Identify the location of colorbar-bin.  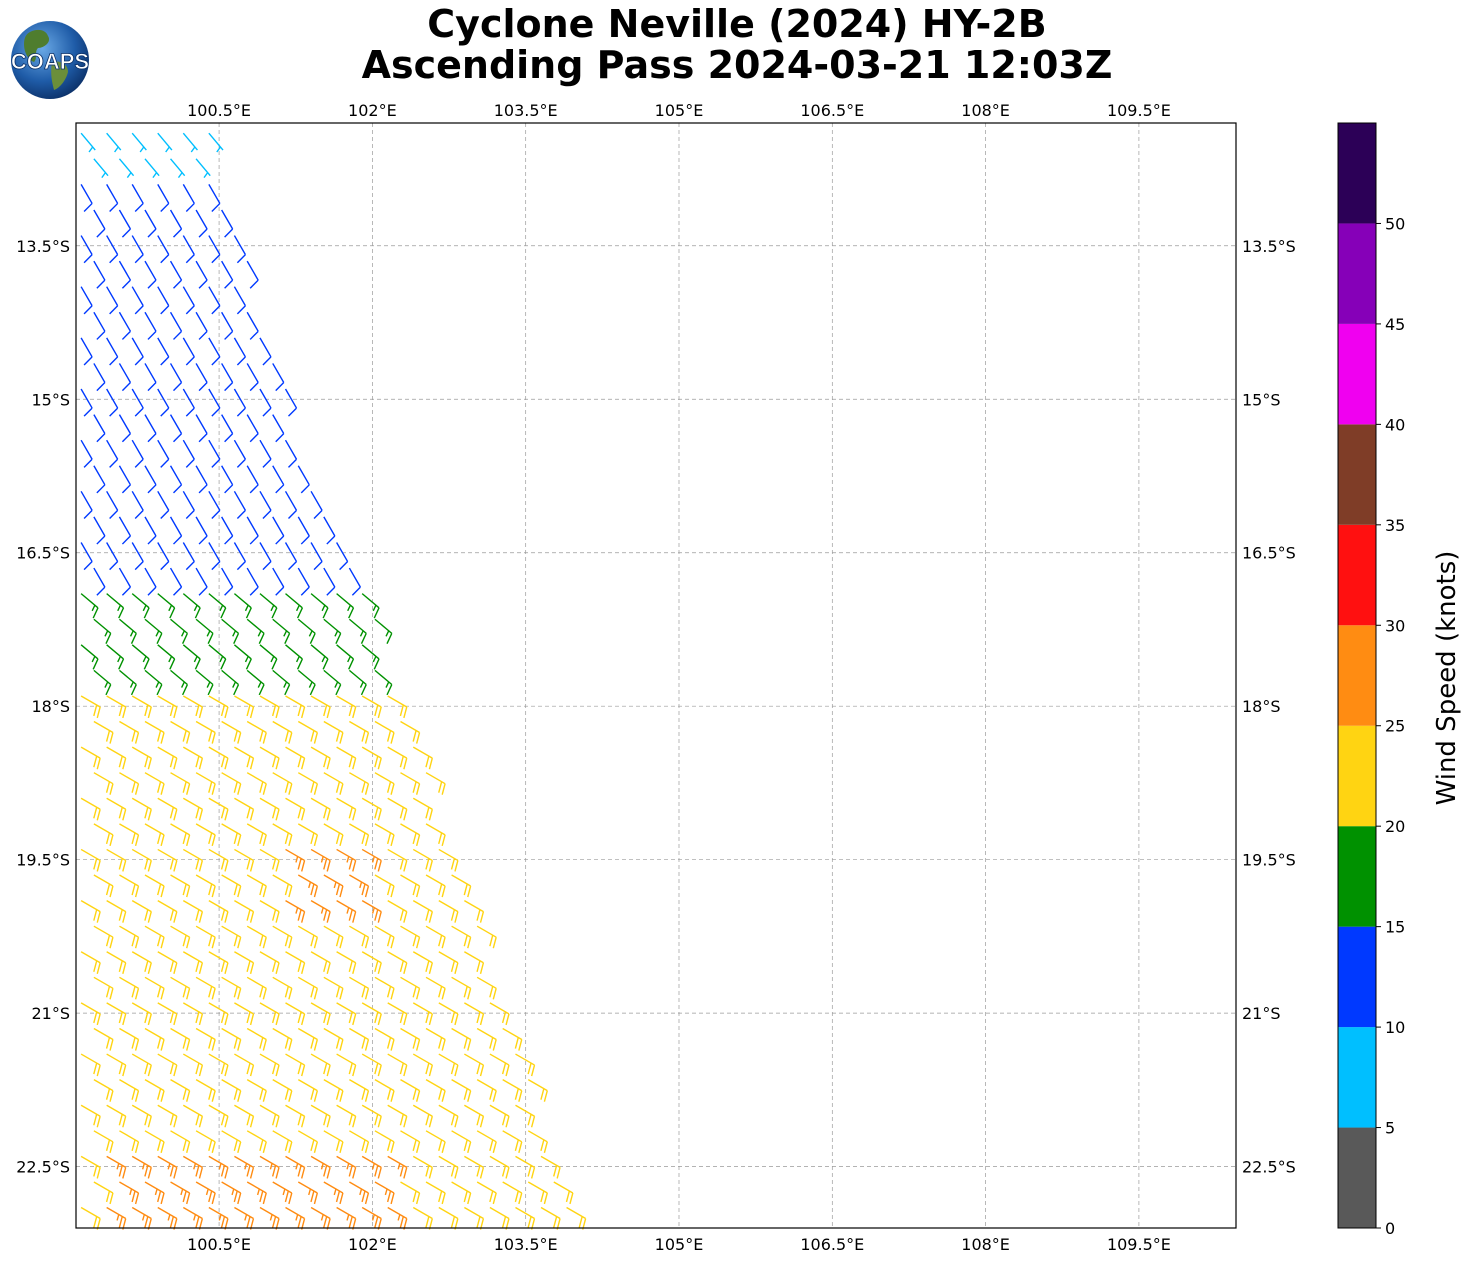
(1357, 273).